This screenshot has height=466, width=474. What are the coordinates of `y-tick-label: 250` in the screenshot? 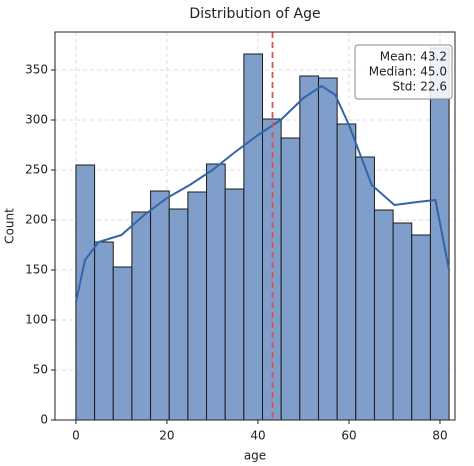 It's located at (36, 170).